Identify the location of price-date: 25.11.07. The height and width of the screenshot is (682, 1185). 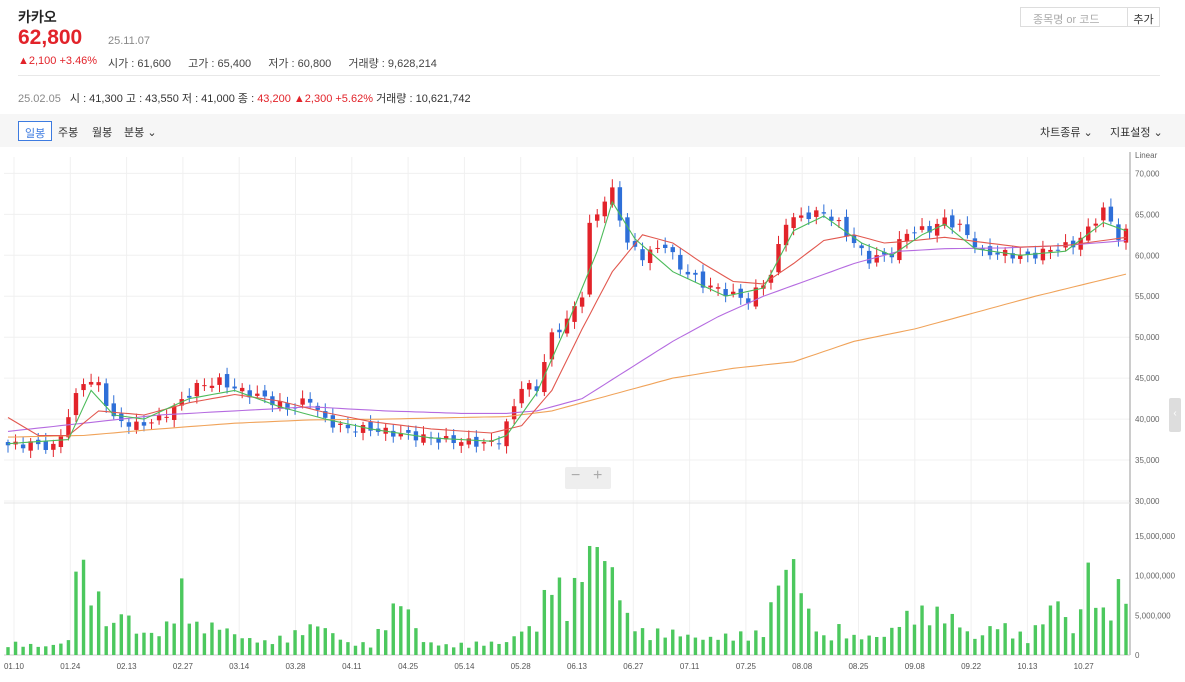
(129, 41).